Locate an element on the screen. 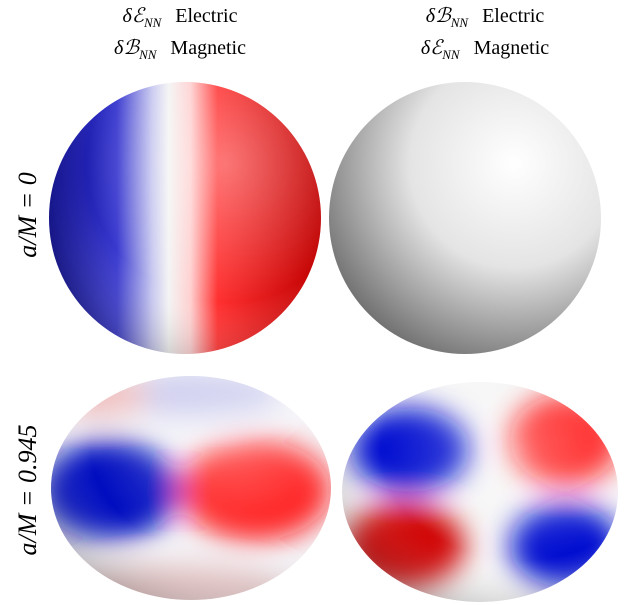 This screenshot has width=625, height=605. column-header: δℬNN Magnetic is located at coordinates (180, 49).